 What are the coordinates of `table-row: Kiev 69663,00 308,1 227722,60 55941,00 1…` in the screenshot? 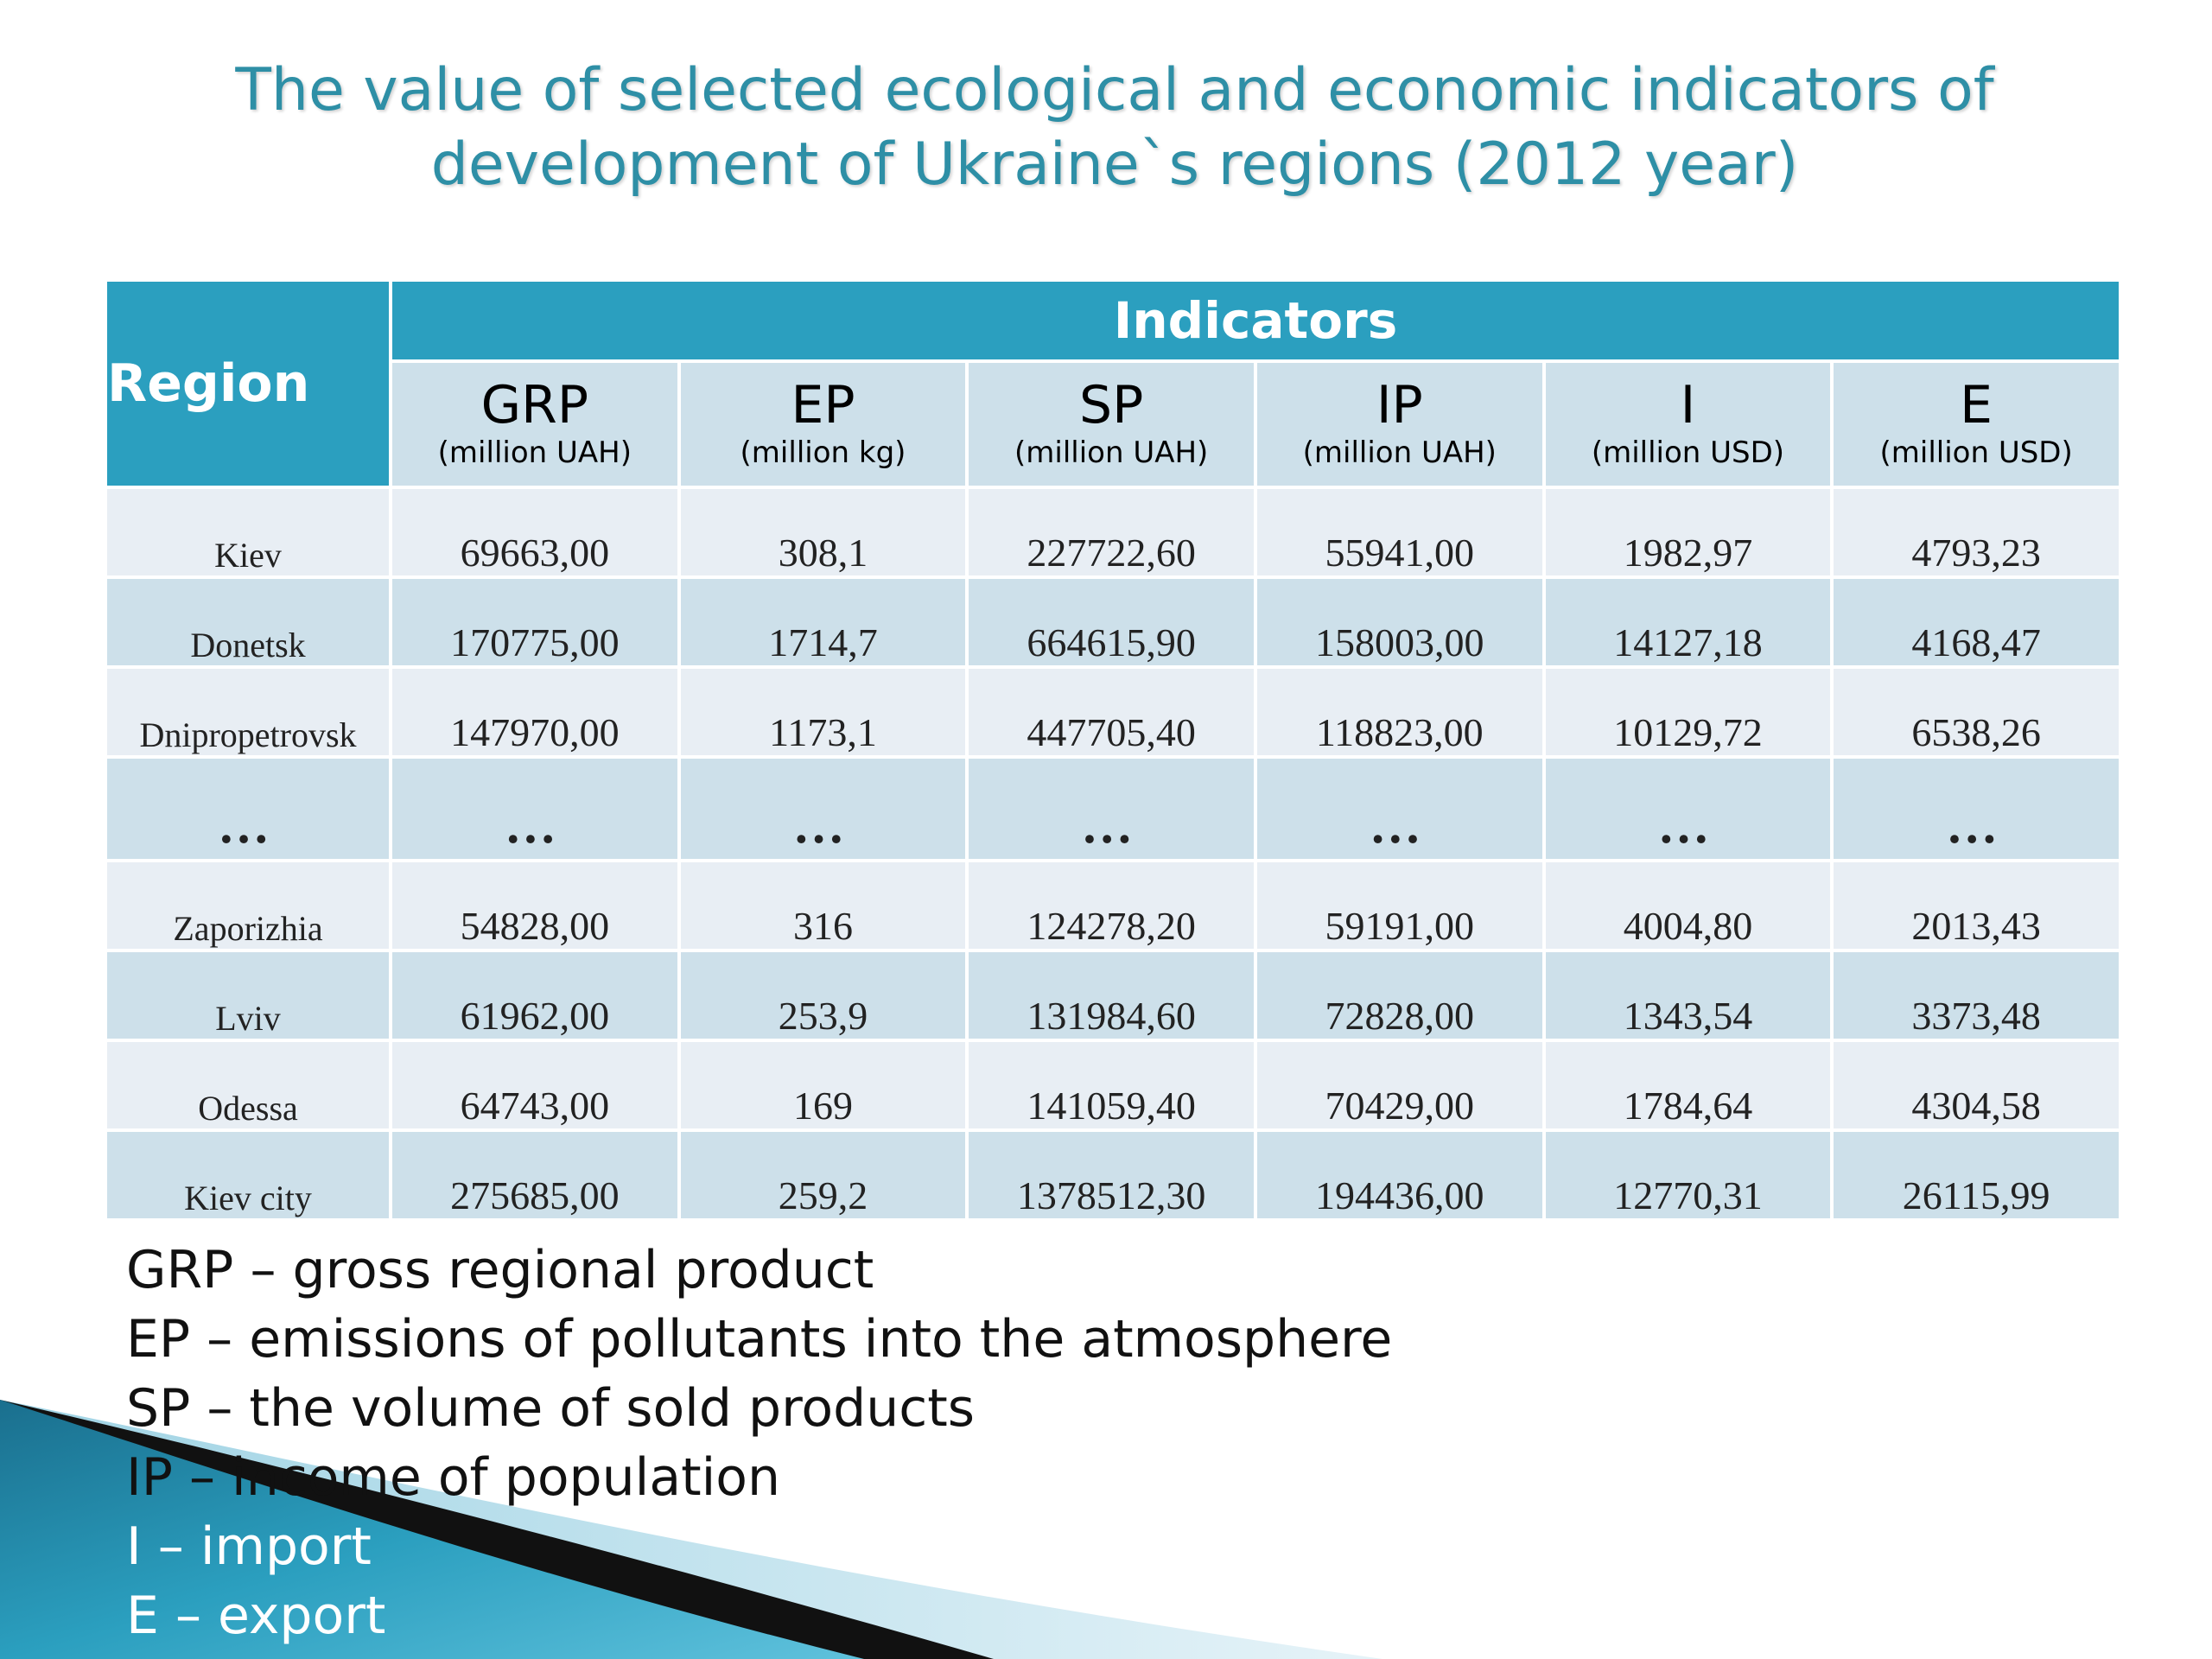 It's located at (1113, 532).